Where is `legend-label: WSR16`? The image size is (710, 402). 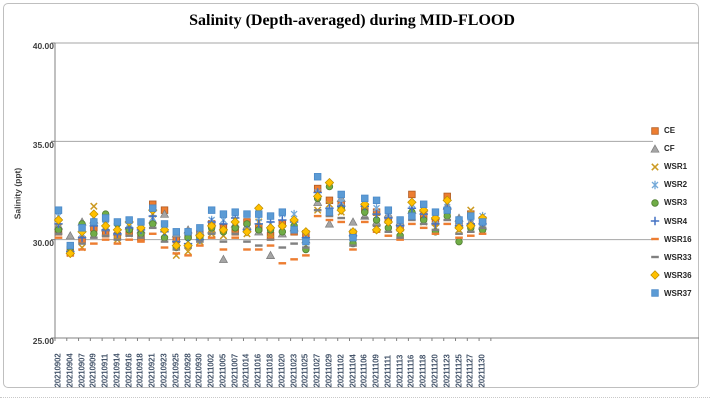
legend-label: WSR16 is located at coordinates (678, 239).